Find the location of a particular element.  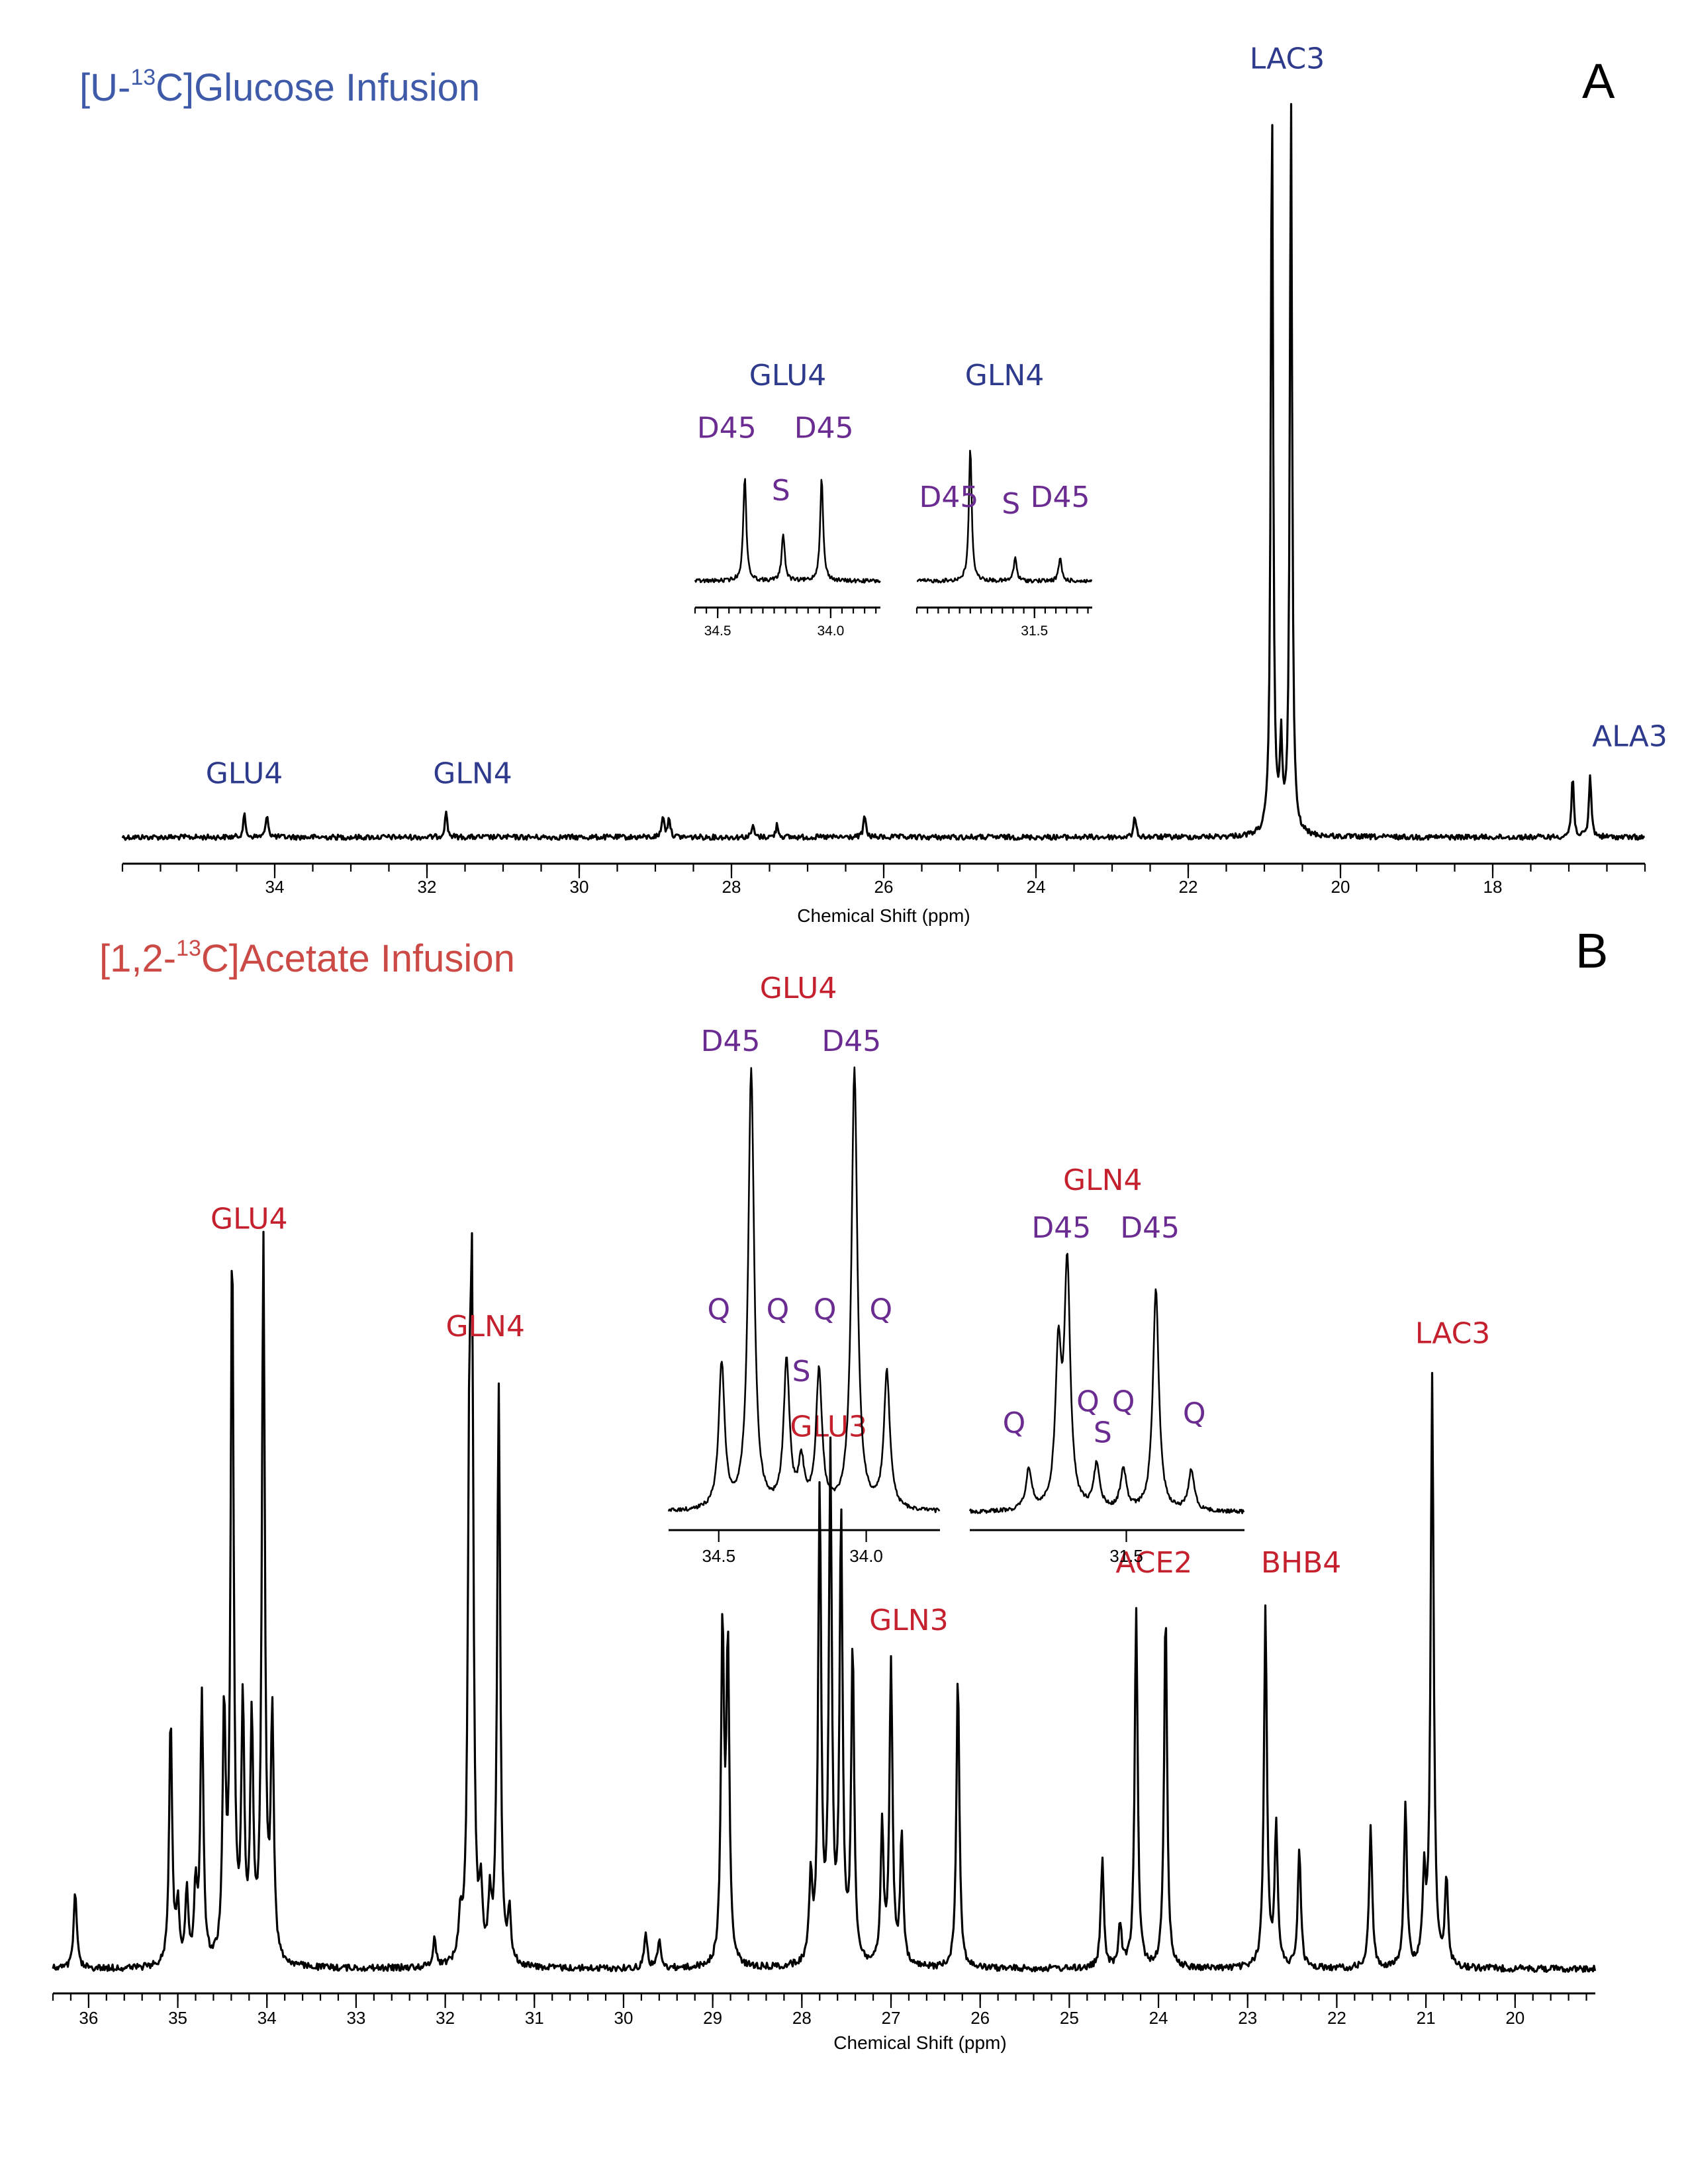

panel-b-x-tick-label: 21 is located at coordinates (1426, 2018).